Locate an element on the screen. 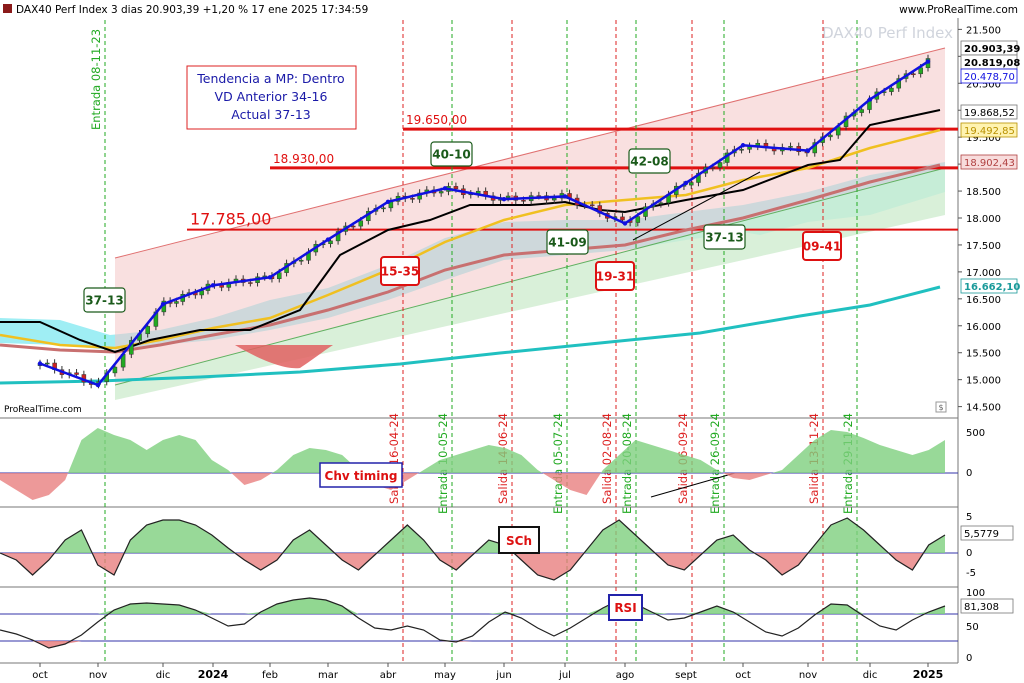 The width and height of the screenshot is (1024, 683). info-icon-glyph: $ is located at coordinates (940, 407).